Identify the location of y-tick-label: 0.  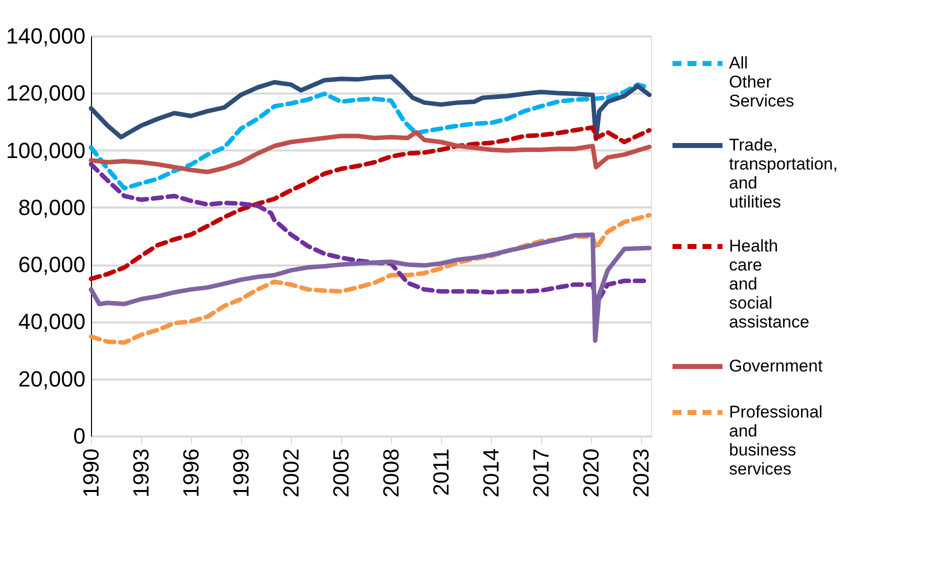
(79, 436).